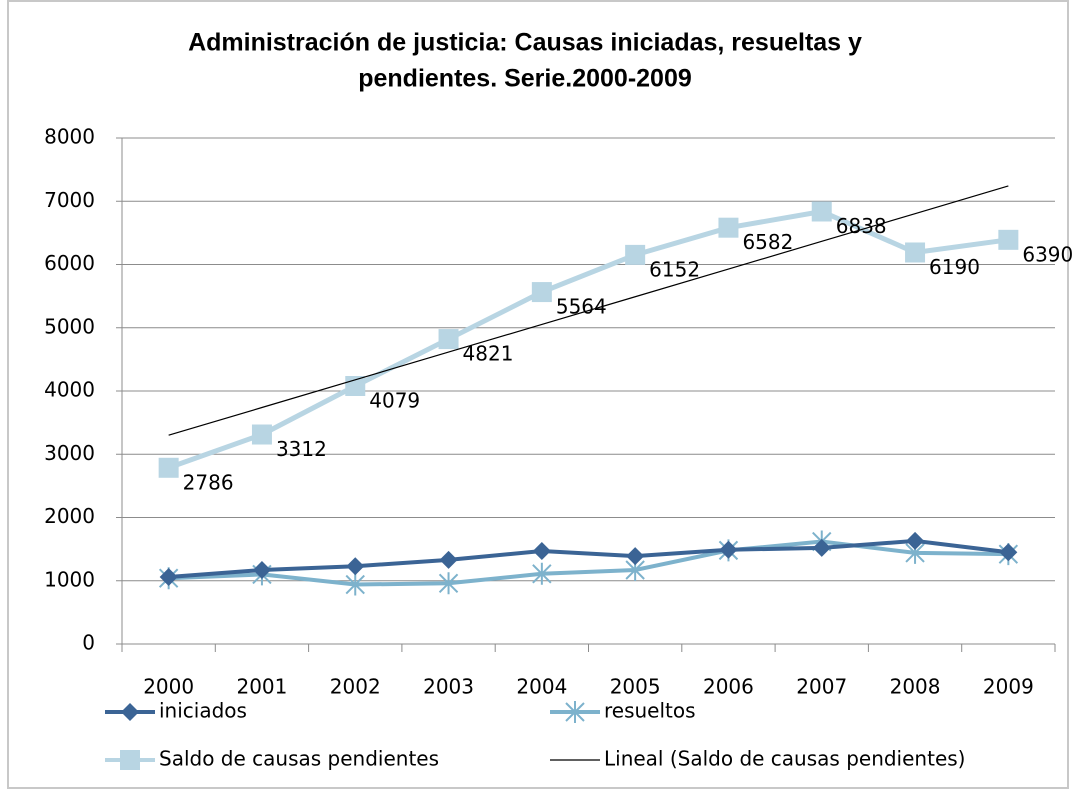  Describe the element at coordinates (69, 263) in the screenshot. I see `y-tick-label: 6000` at that location.